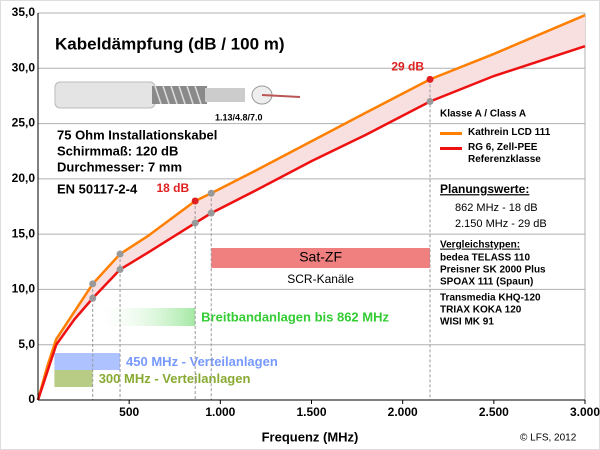 This screenshot has width=600, height=450. I want to click on x-axis-label: Frequenz (MHz), so click(310, 436).